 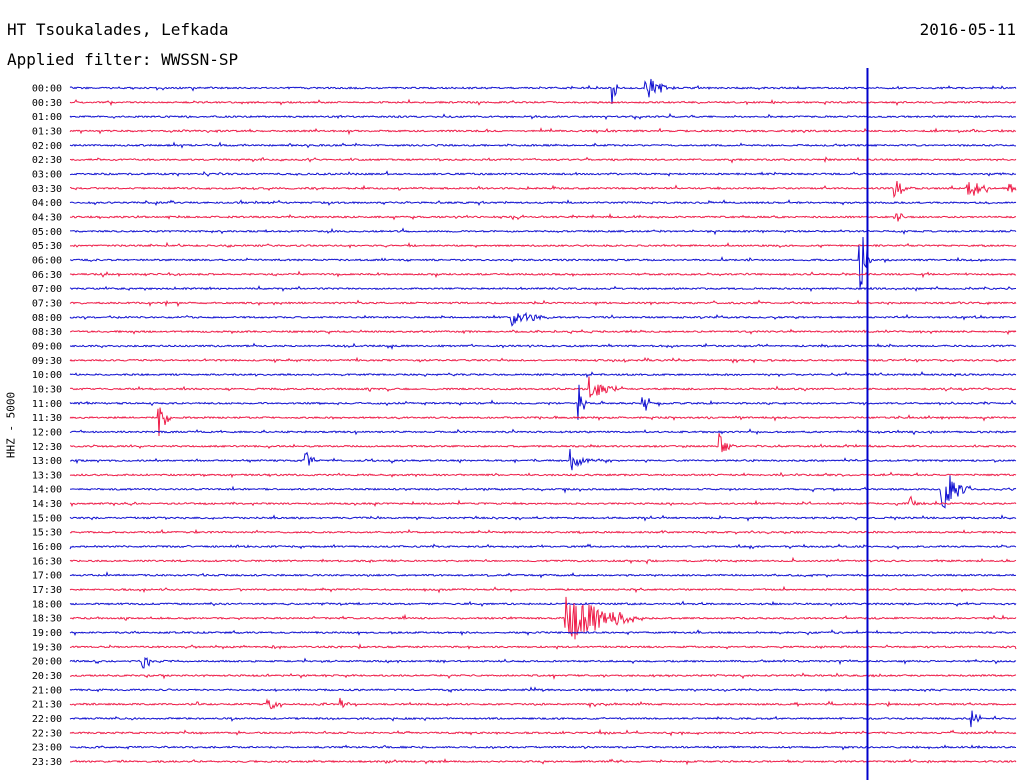 What do you see at coordinates (47, 604) in the screenshot?
I see `row-time-label: 18:00` at bounding box center [47, 604].